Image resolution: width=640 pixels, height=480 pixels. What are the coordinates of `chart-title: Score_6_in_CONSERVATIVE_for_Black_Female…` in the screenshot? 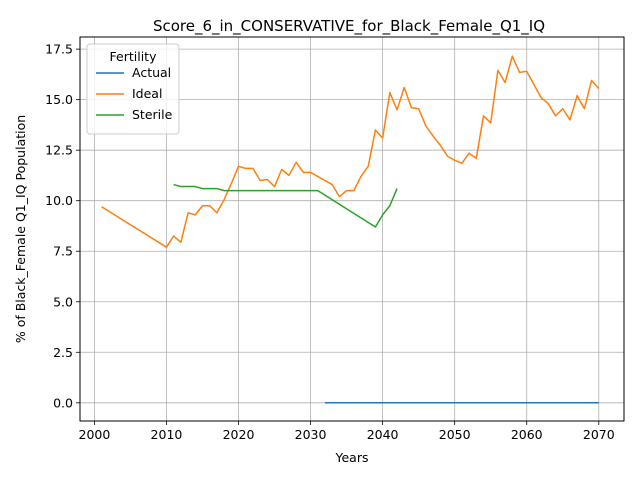 It's located at (349, 26).